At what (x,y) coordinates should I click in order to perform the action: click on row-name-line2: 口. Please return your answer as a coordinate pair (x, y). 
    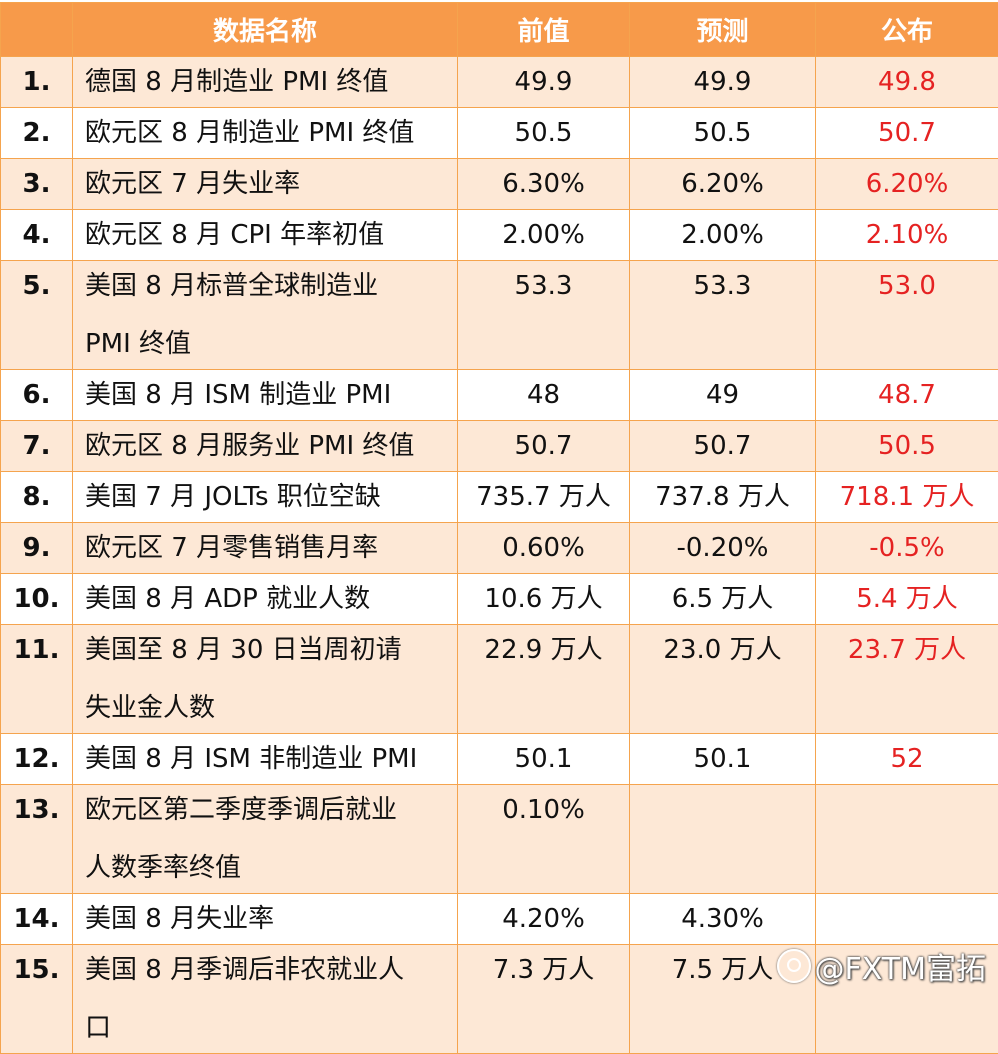
    Looking at the image, I should click on (271, 1024).